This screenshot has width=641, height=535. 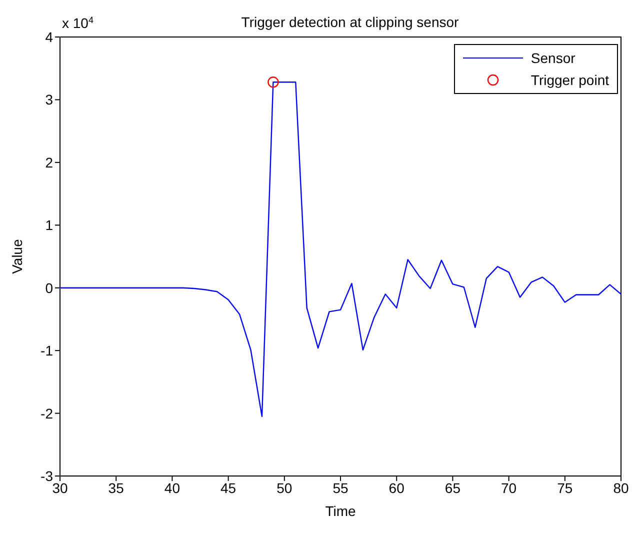 I want to click on x-tick-label: 35, so click(x=116, y=488).